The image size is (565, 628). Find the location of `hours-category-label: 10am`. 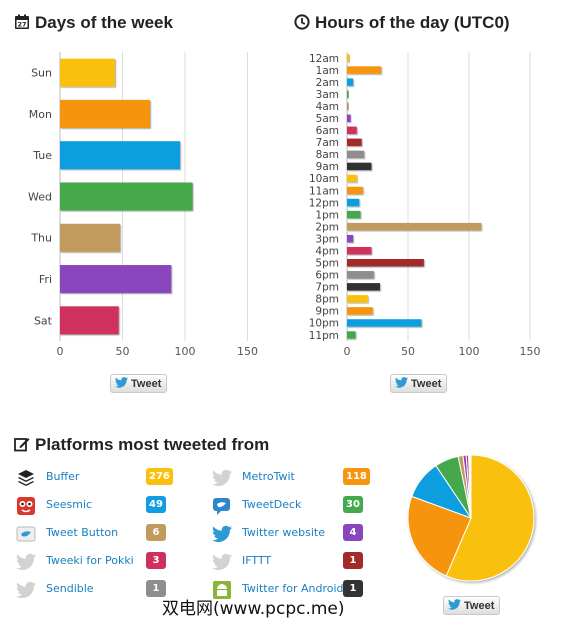

hours-category-label: 10am is located at coordinates (324, 179).